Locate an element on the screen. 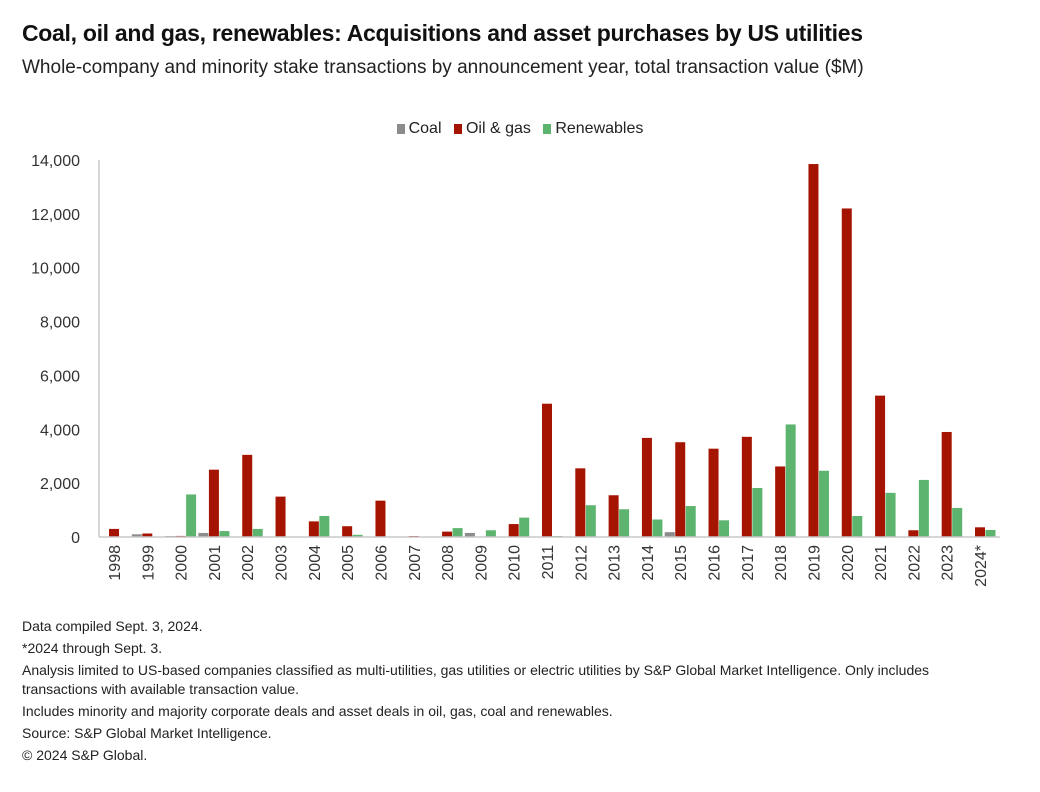 The width and height of the screenshot is (1040, 792). bar-oil-gas-2011 is located at coordinates (547, 470).